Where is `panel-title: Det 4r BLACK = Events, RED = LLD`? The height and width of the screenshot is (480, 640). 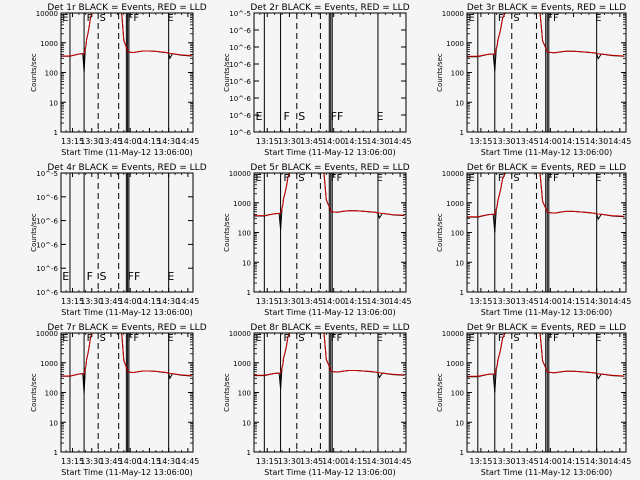 panel-title: Det 4r BLACK = Events, RED = LLD is located at coordinates (126, 168).